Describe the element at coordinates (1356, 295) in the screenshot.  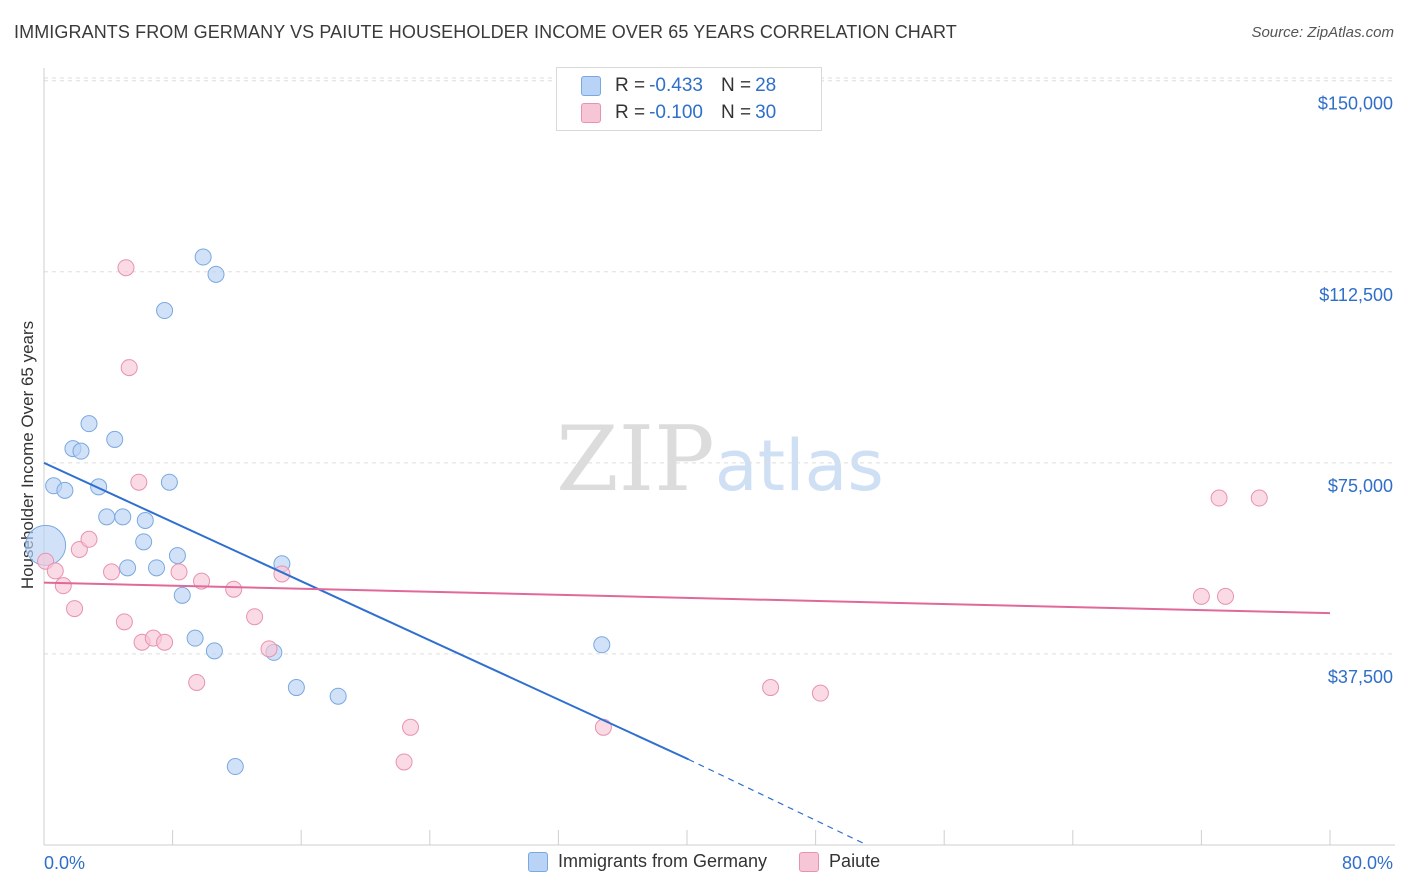
I see `y-tick-label: $112,500` at that location.